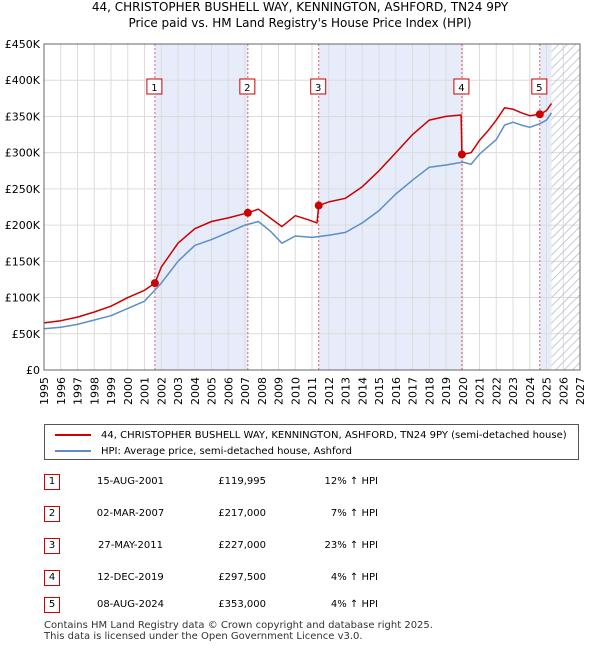 The width and height of the screenshot is (600, 650). I want to click on legend-swatch-hpi, so click(73, 451).